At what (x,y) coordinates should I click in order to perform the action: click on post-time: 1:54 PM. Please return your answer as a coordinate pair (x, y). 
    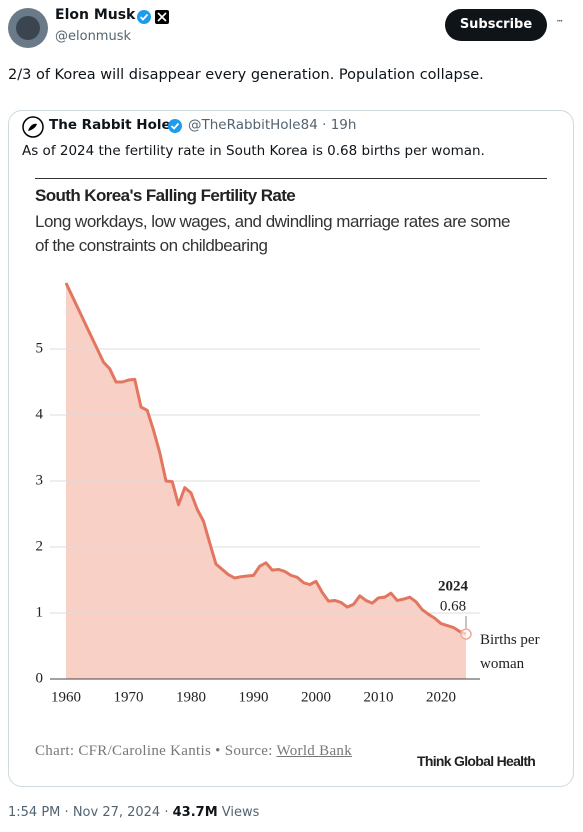
    Looking at the image, I should click on (34, 812).